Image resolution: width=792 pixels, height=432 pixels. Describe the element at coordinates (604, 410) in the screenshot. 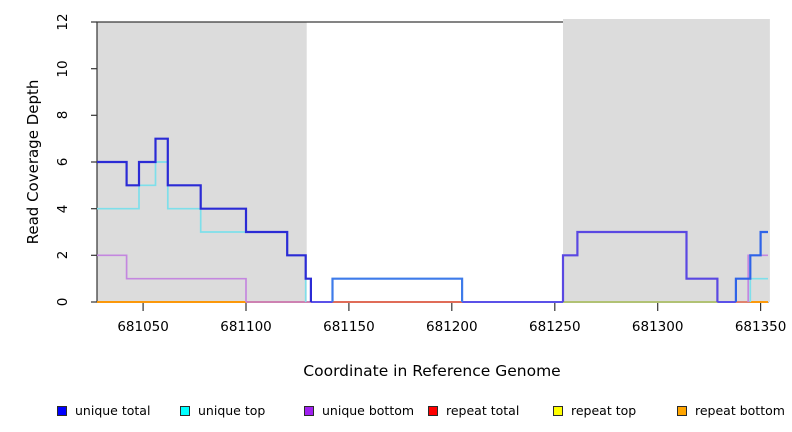

I see `legend-label: repeat top` at that location.